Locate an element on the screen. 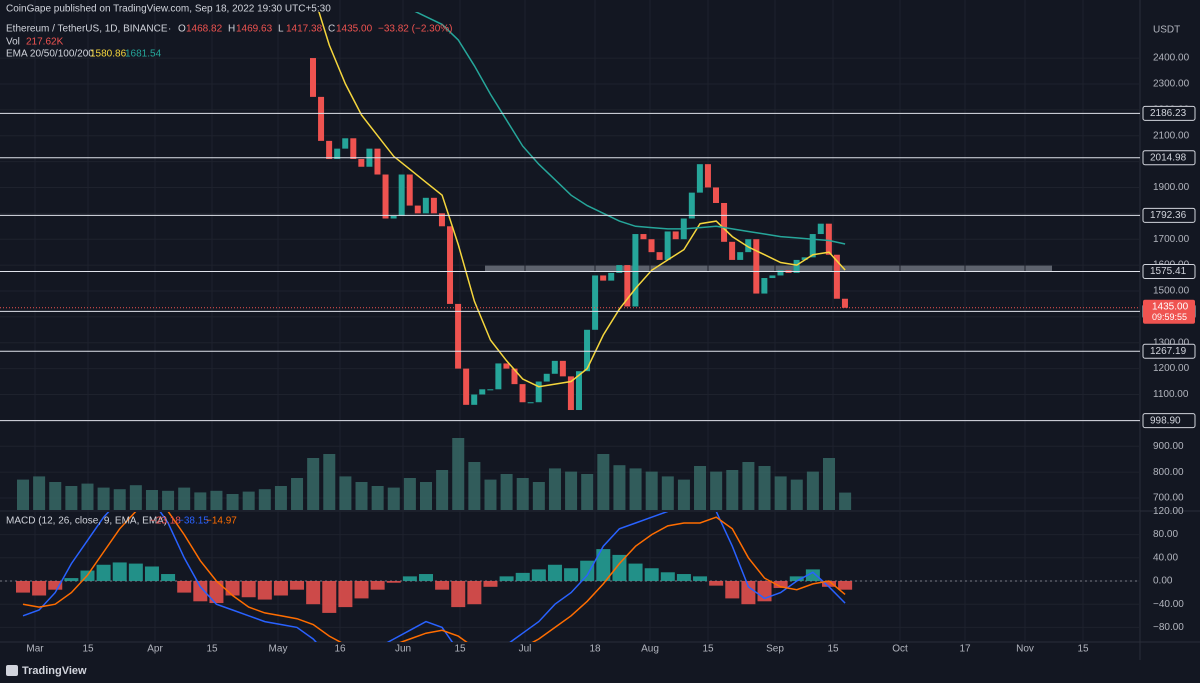 This screenshot has width=1200, height=683. last-price-box is located at coordinates (1169, 311).